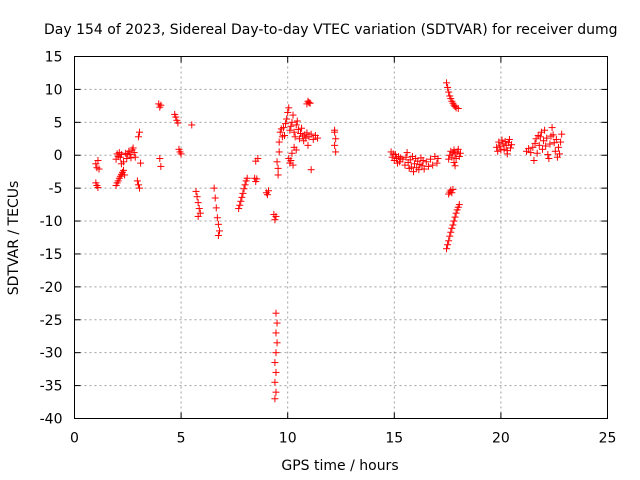 The image size is (640, 480). Describe the element at coordinates (54, 58) in the screenshot. I see `y-tick-label: 15` at that location.